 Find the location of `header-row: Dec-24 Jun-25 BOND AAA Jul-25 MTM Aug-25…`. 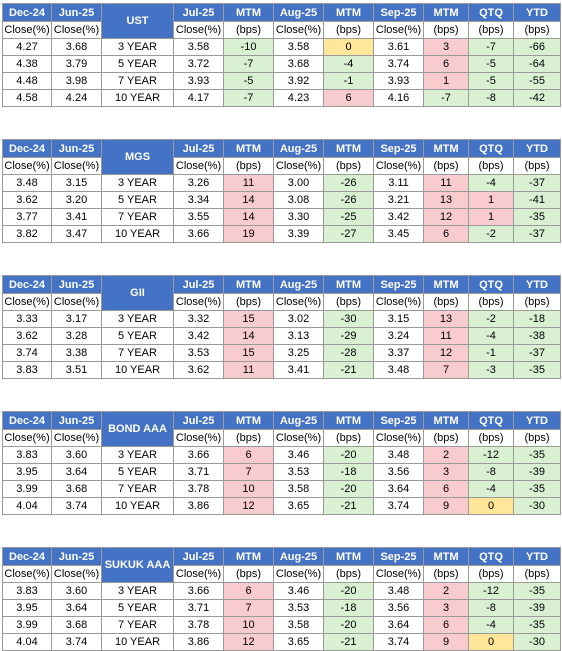

header-row: Dec-24 Jun-25 BOND AAA Jul-25 MTM Aug-25… is located at coordinates (281, 429).